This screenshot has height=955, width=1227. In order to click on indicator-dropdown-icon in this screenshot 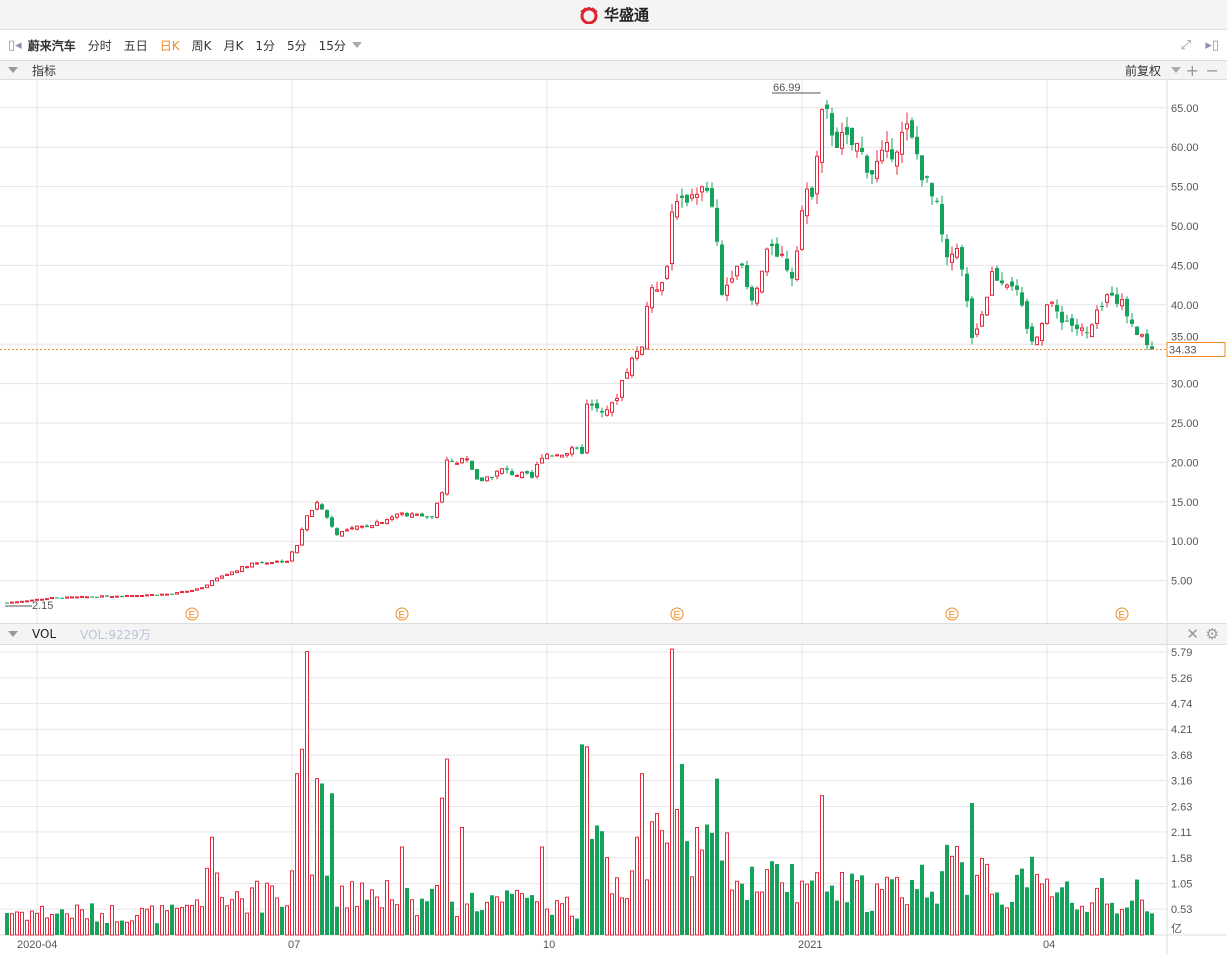, I will do `click(13, 70)`.